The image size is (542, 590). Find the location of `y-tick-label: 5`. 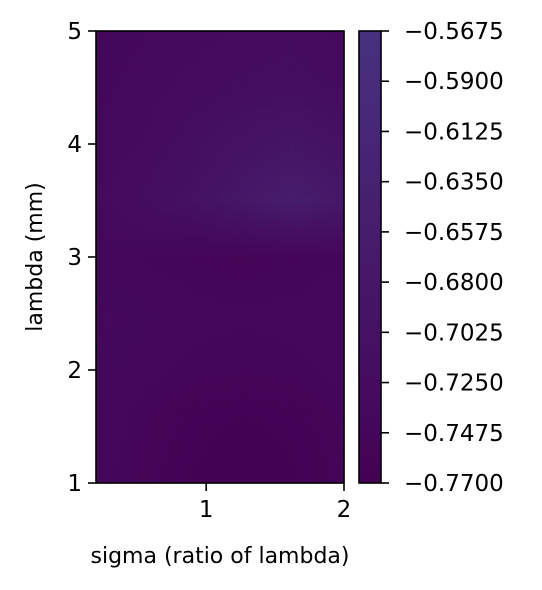

y-tick-label: 5 is located at coordinates (74, 32).